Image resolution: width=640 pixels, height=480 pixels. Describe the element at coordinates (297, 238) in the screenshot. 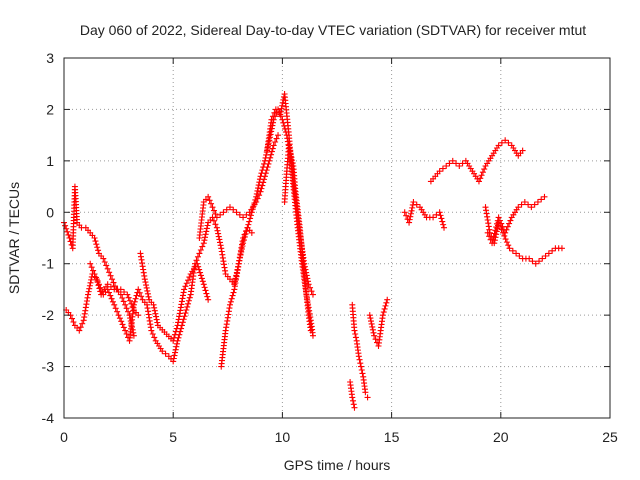

I see `series-H` at that location.